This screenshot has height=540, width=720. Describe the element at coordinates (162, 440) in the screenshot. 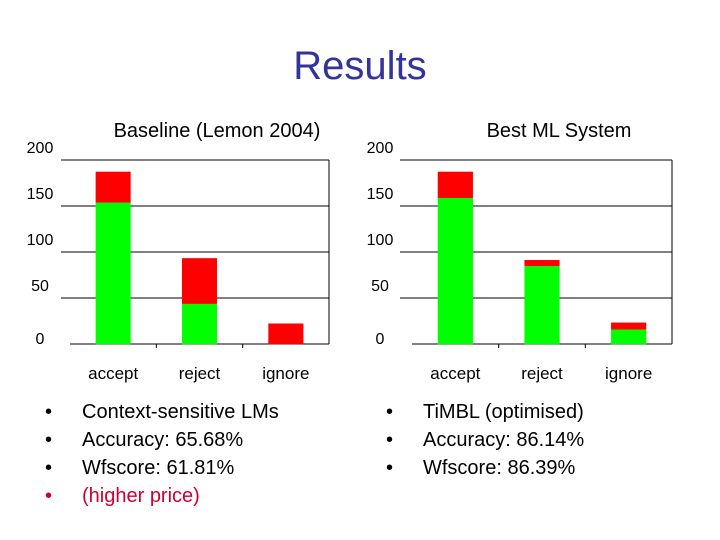

I see `bullet-item: Accuracy: 65.68%` at that location.